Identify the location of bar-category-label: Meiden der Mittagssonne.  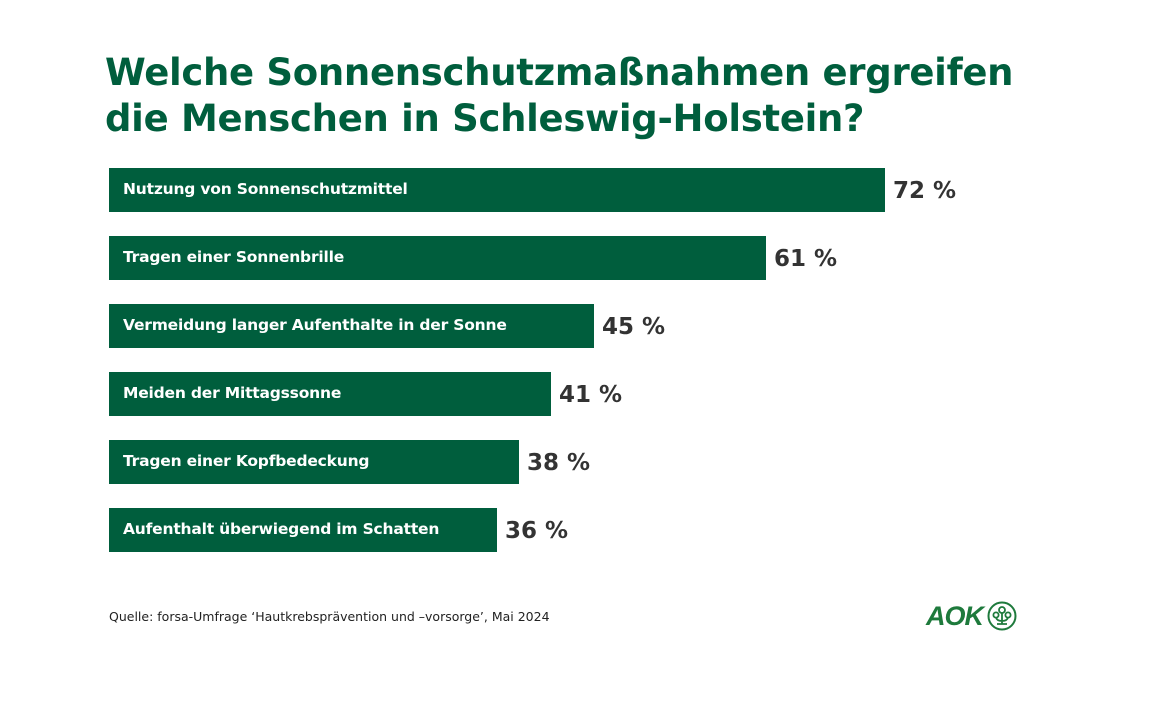
(232, 393).